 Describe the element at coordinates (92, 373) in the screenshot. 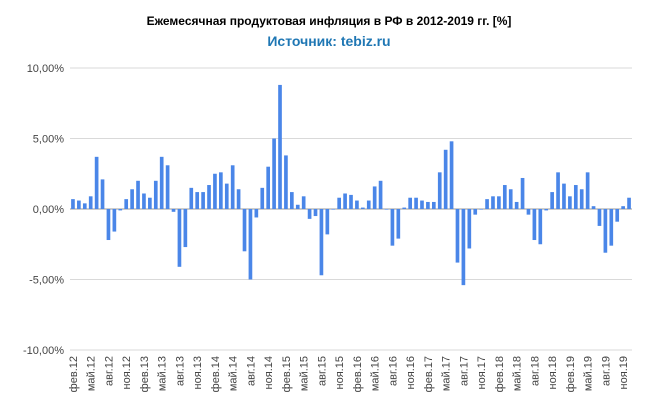

I see `x-tick-label: май.12` at that location.